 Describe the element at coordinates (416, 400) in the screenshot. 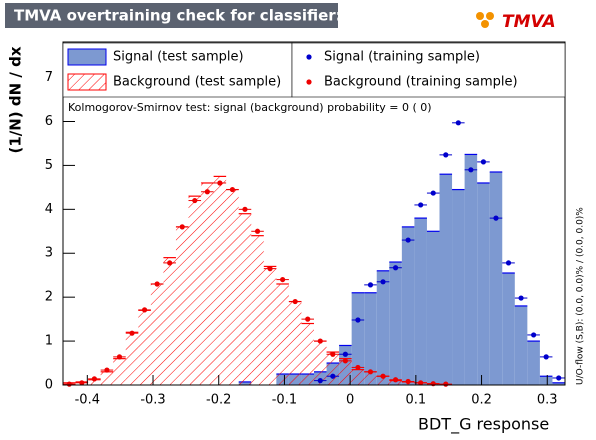

I see `x-tick-label: 0.1` at that location.